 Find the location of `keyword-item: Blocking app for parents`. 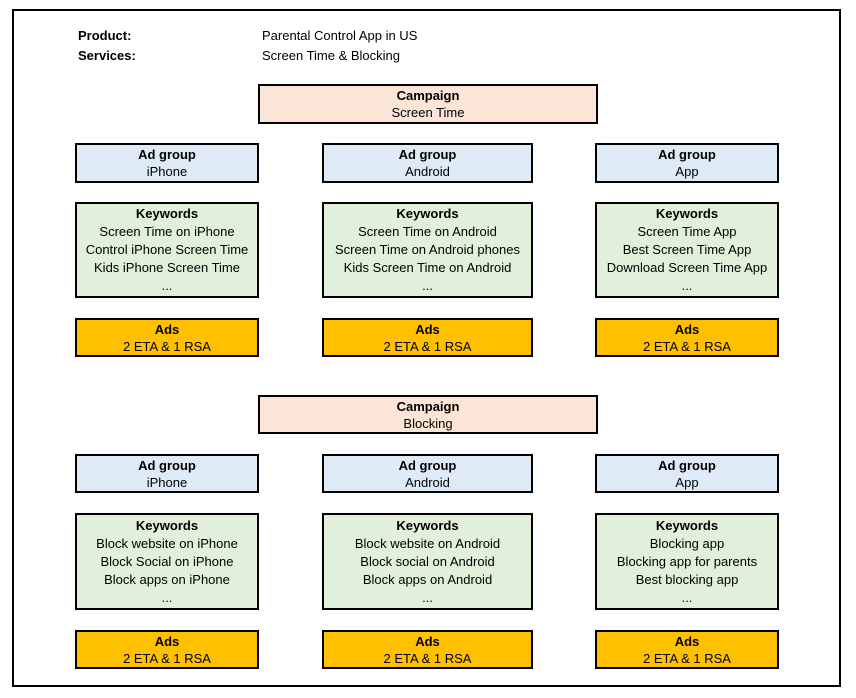

keyword-item: Blocking app for parents is located at coordinates (687, 561).